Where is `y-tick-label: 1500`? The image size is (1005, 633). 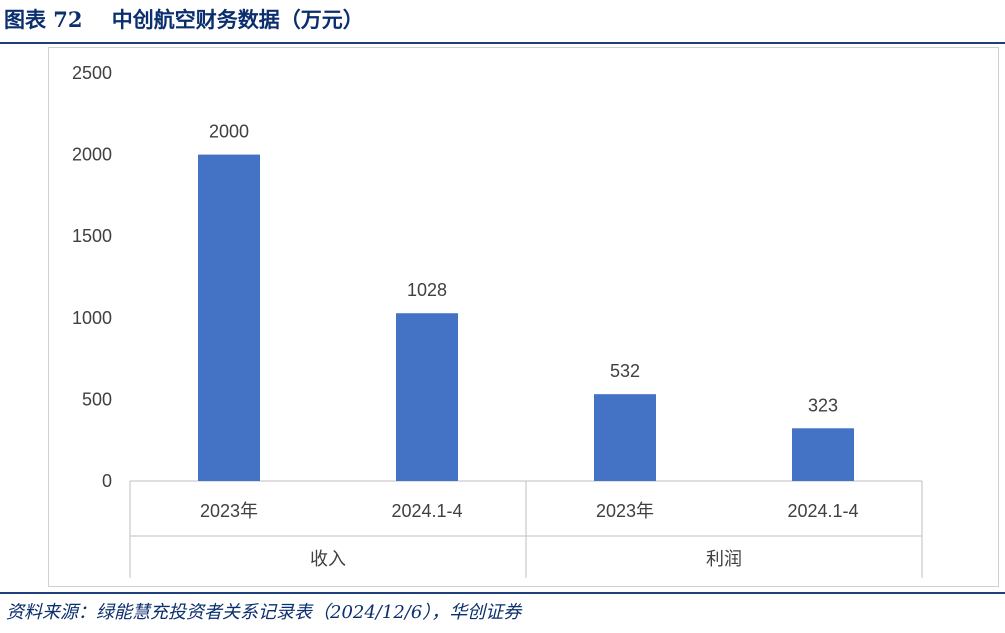 y-tick-label: 1500 is located at coordinates (92, 236).